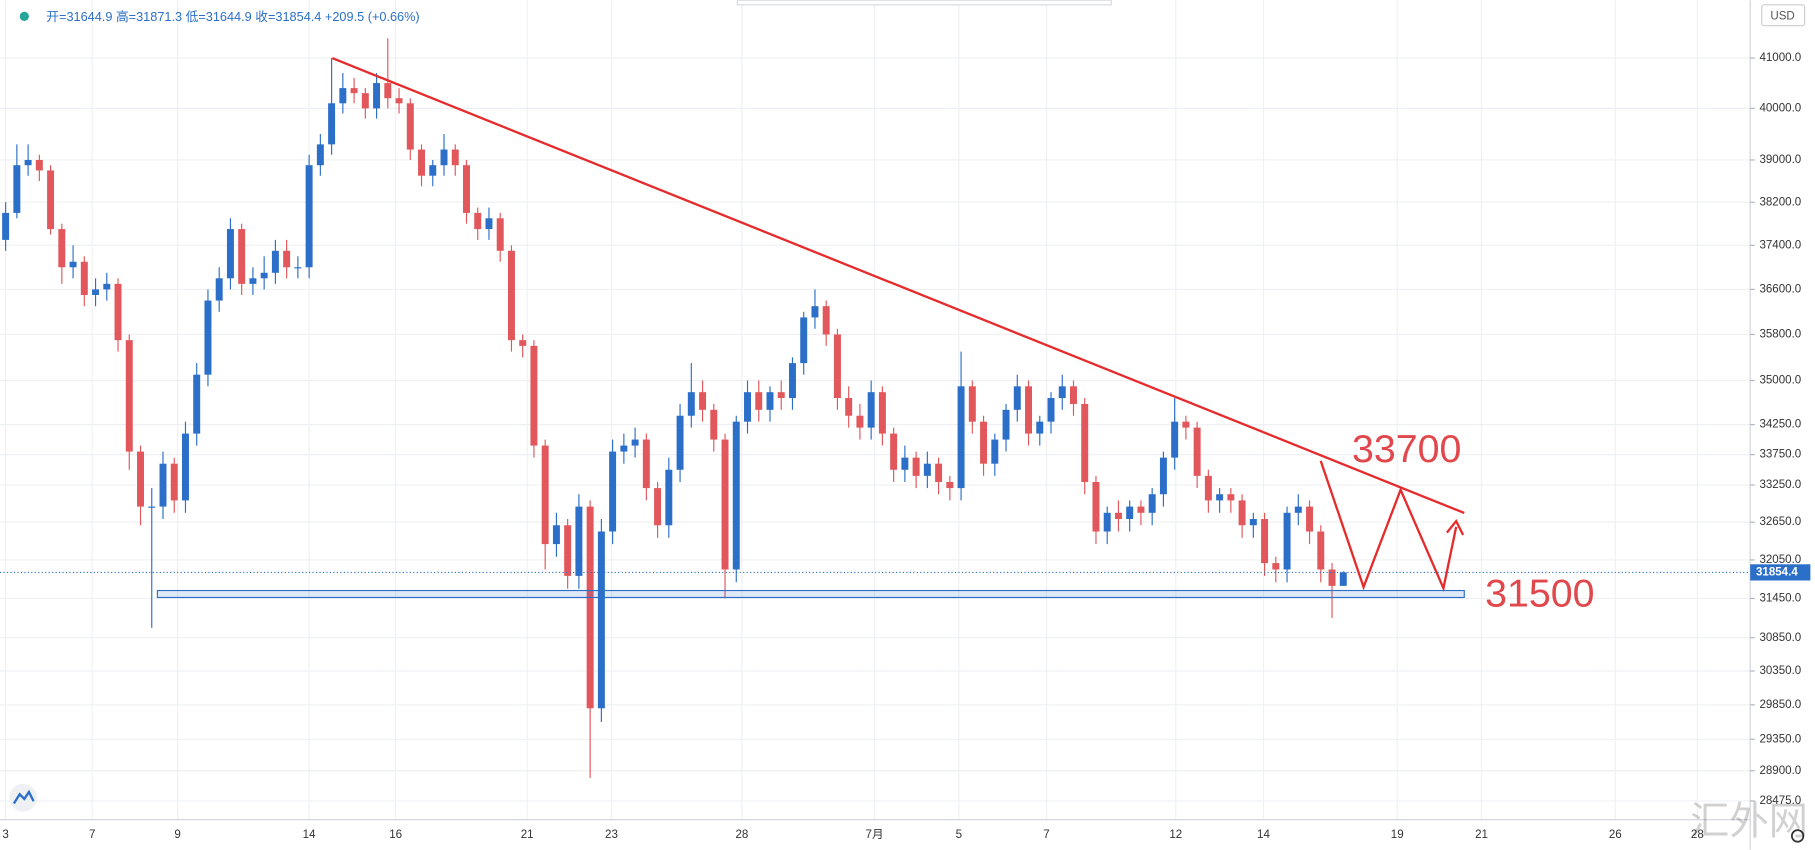 The width and height of the screenshot is (1815, 850). What do you see at coordinates (1388, 526) in the screenshot?
I see `projection-path` at bounding box center [1388, 526].